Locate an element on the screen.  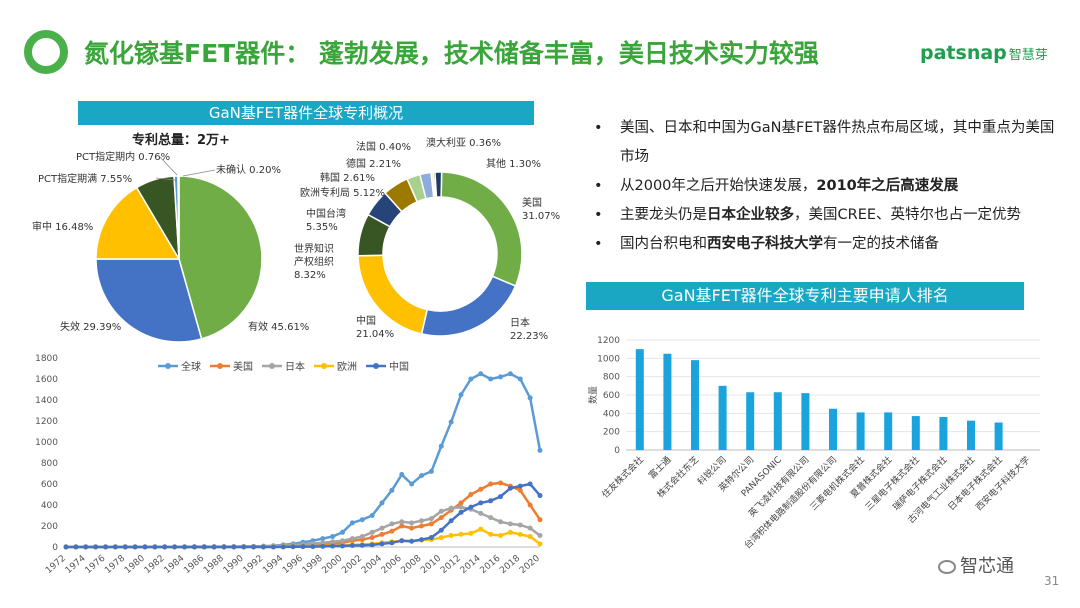
x-tick-label: 1998 is located at coordinates (313, 564).